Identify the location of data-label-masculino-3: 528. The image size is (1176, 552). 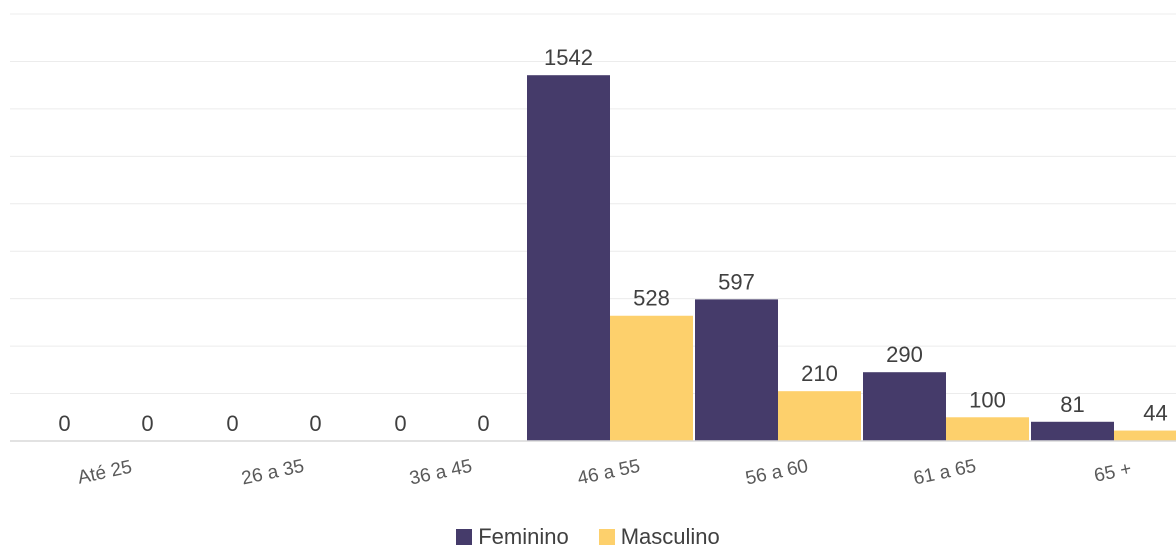
(651, 298).